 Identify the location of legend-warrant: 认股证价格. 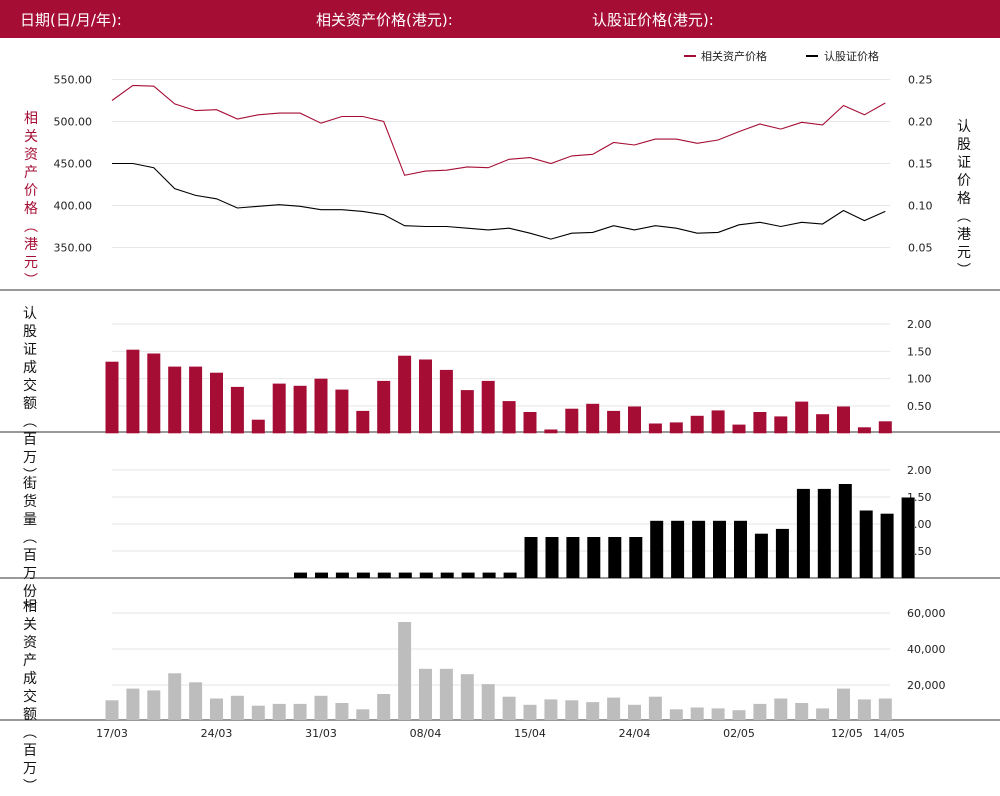
(851, 56).